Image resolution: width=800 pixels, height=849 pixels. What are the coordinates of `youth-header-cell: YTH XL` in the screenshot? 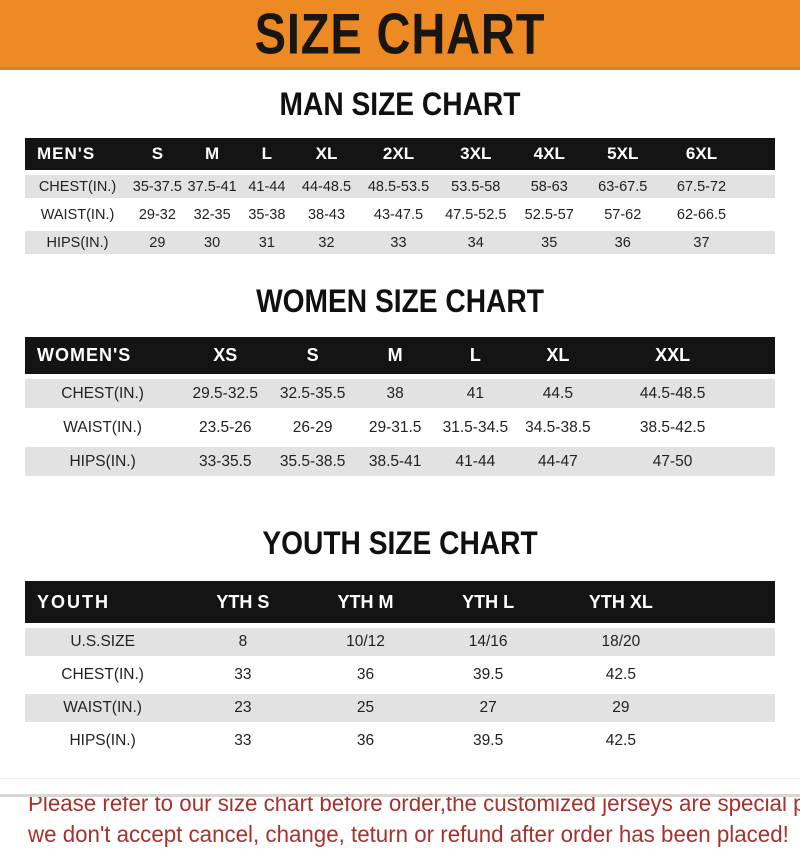 It's located at (620, 602).